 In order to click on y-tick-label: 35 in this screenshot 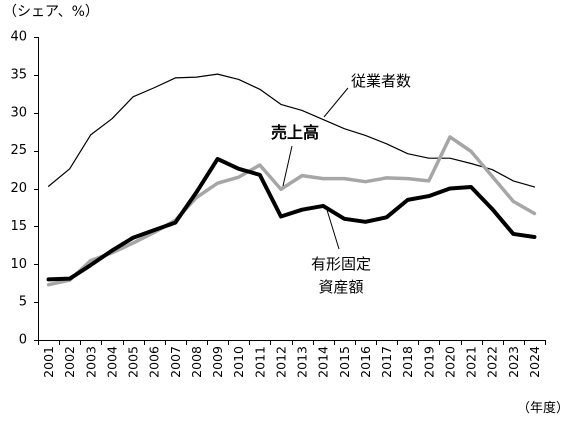, I will do `click(18, 74)`.